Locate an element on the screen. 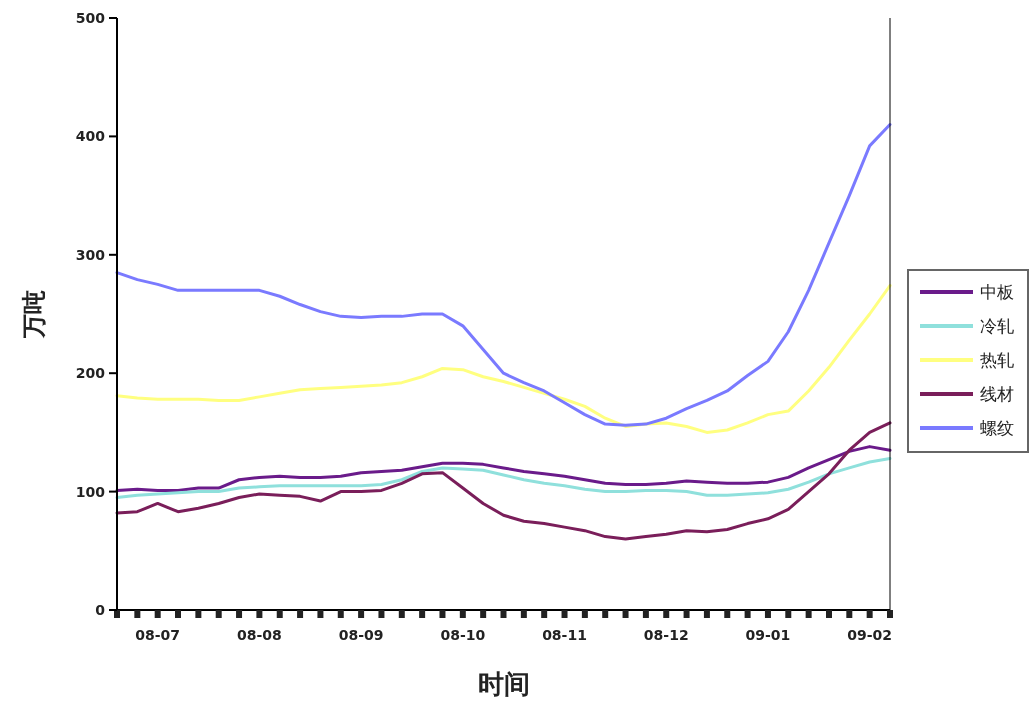  x-tick-label: 08-10 is located at coordinates (463, 635).